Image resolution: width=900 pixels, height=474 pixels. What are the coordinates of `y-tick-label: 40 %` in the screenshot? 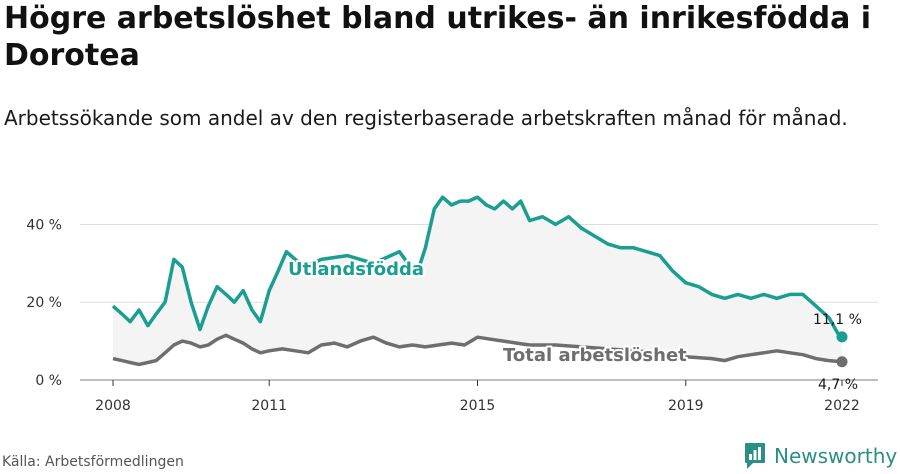 It's located at (44, 225).